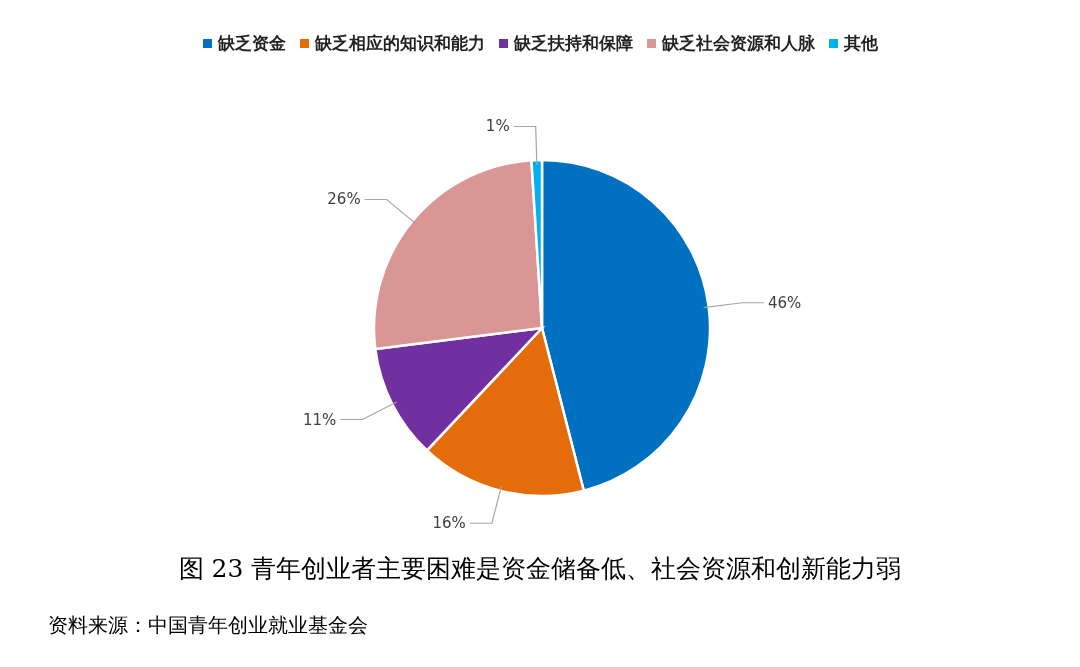 This screenshot has width=1080, height=667. What do you see at coordinates (208, 625) in the screenshot?
I see `text: 资料来源：中国青年创业就业基金会` at bounding box center [208, 625].